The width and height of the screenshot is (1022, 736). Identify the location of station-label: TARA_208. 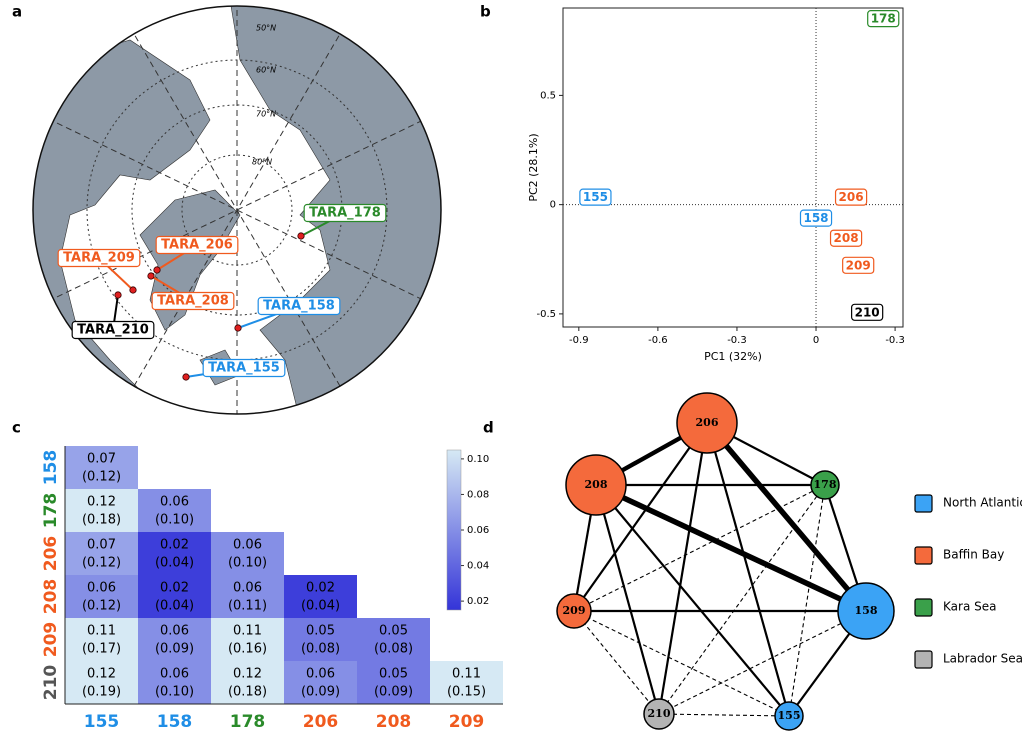
(193, 301).